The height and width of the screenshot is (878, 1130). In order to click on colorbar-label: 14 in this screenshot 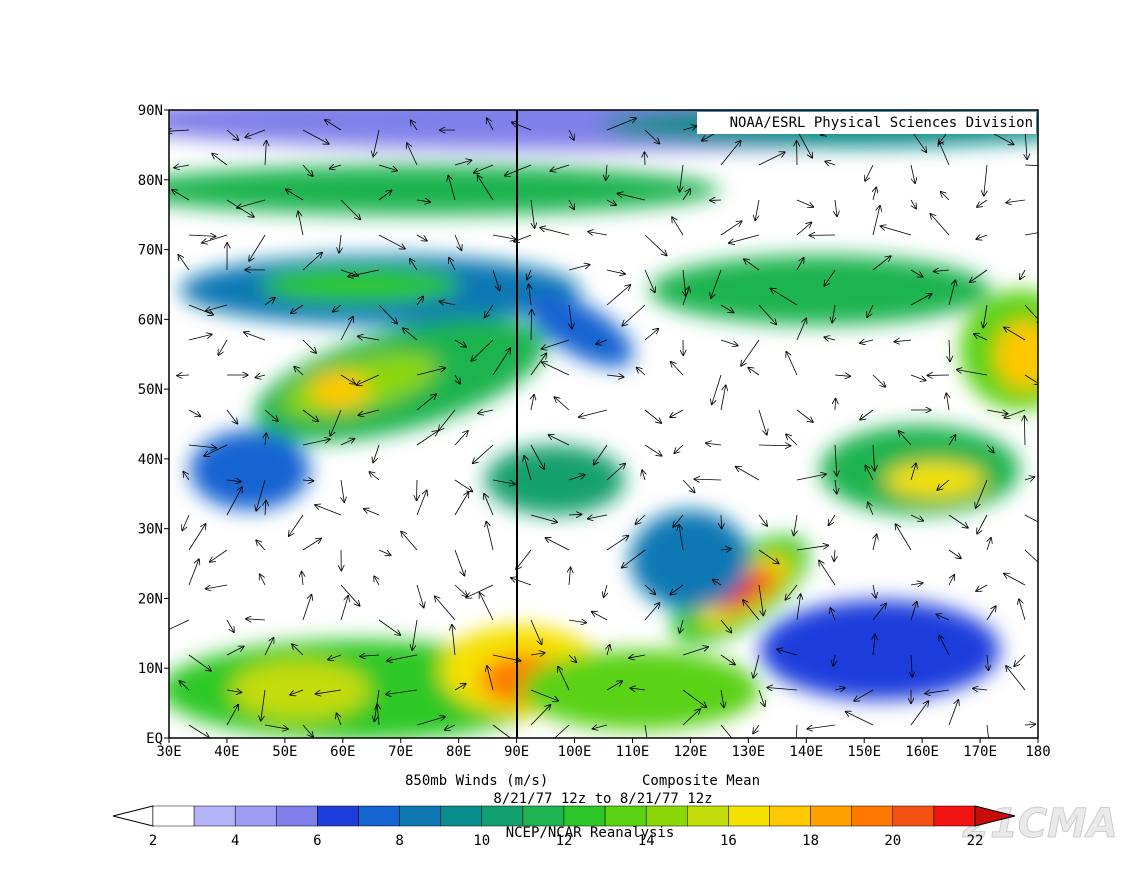, I will do `click(646, 841)`.